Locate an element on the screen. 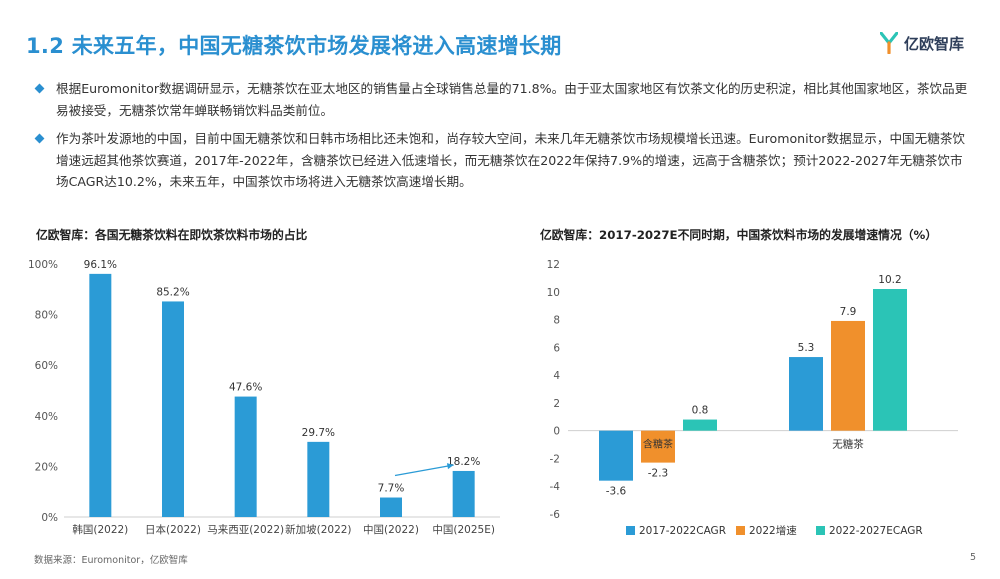  y-tick-label: 12 is located at coordinates (553, 265).